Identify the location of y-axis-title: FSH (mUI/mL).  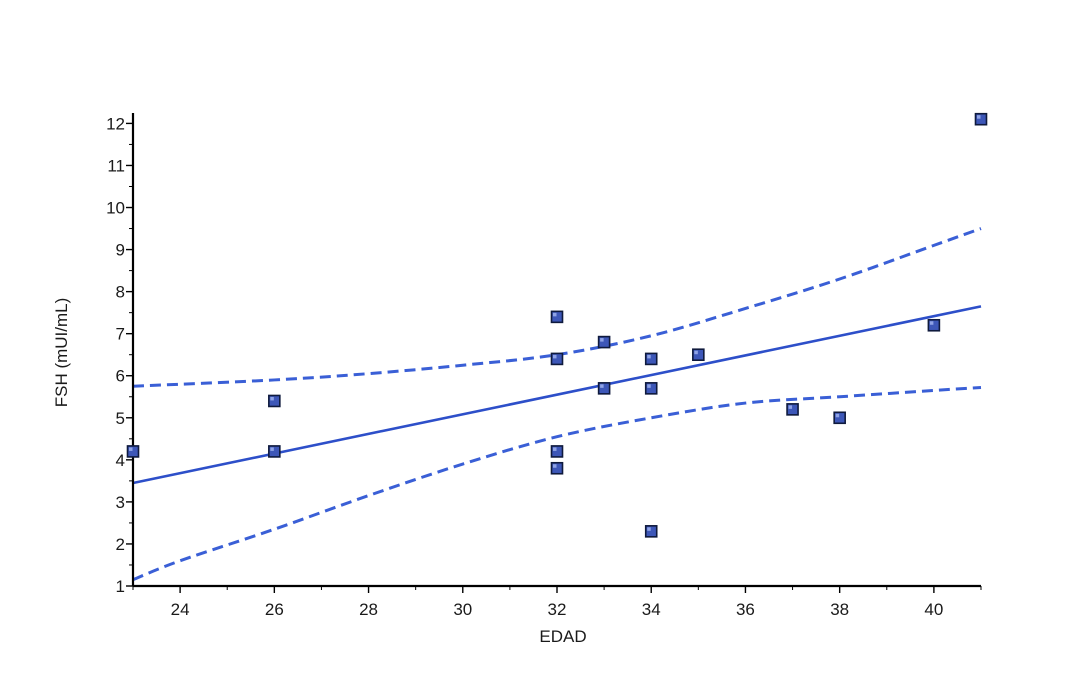
(61, 353).